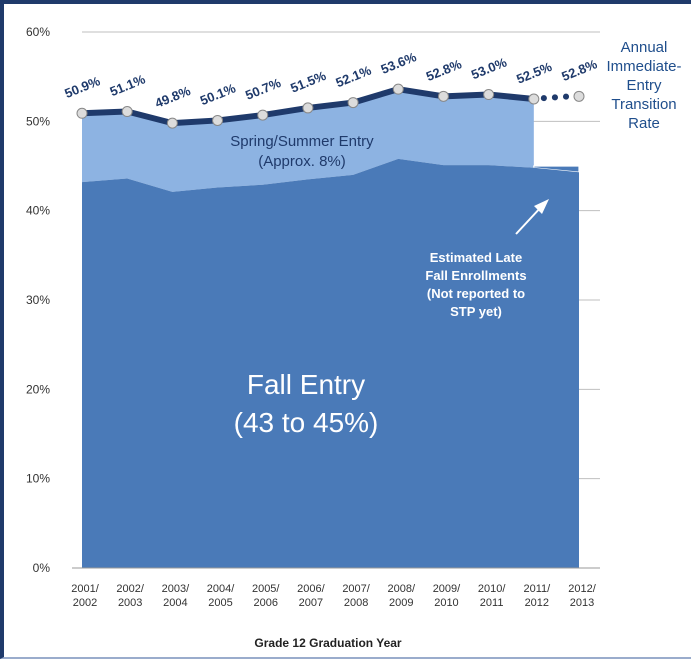  Describe the element at coordinates (330, 106) in the screenshot. I see `rate-line` at that location.